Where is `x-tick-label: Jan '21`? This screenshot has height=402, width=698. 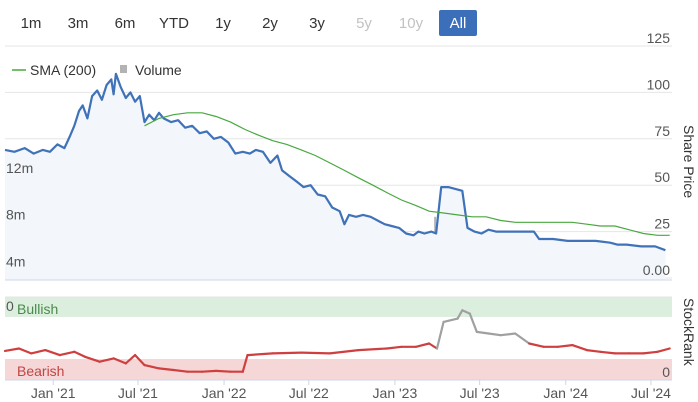 x-tick-label: Jan '21 is located at coordinates (53, 393).